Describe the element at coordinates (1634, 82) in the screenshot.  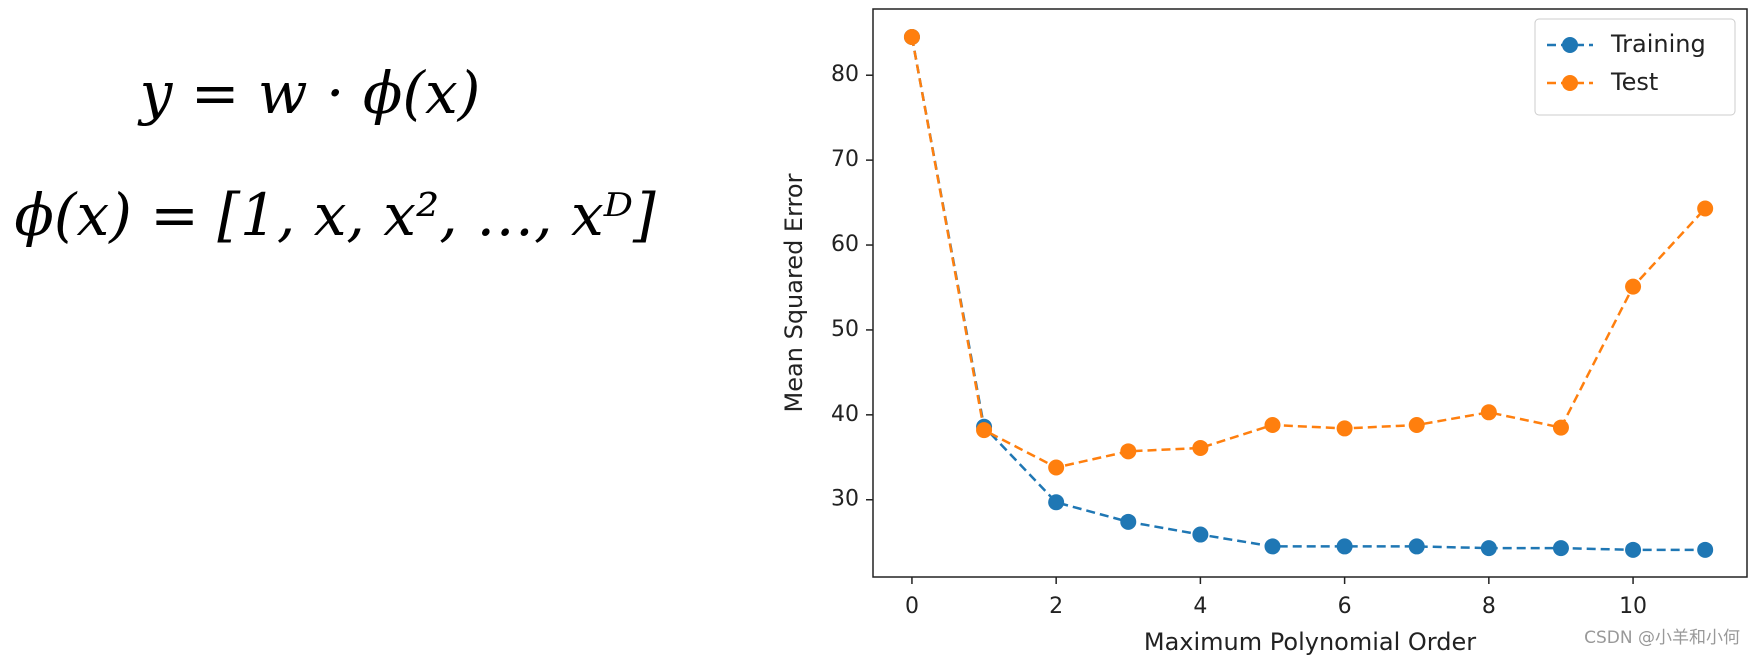
I see `legend-label: Test` at that location.